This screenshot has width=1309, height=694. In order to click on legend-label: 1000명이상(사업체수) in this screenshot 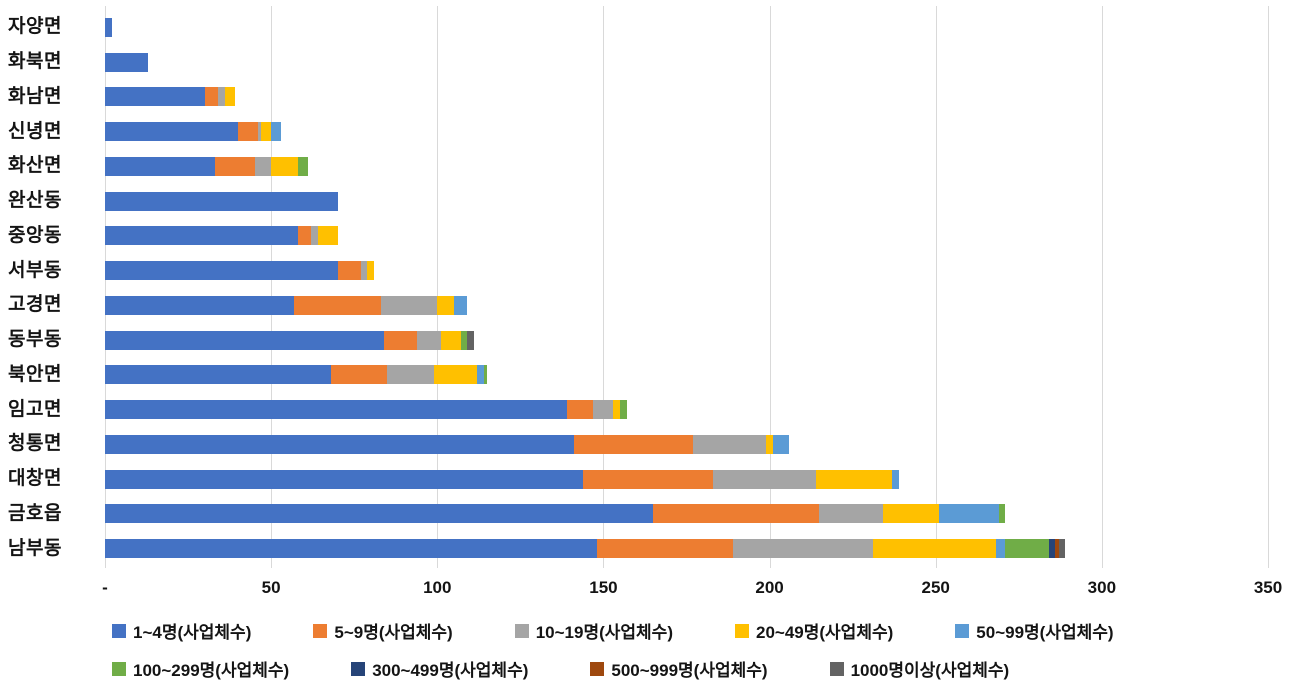, I will do `click(930, 670)`.